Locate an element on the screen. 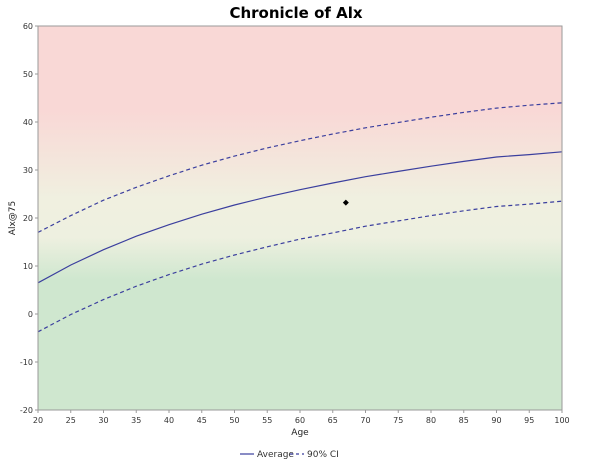 This screenshot has height=467, width=591. data-point-diamond is located at coordinates (345, 202).